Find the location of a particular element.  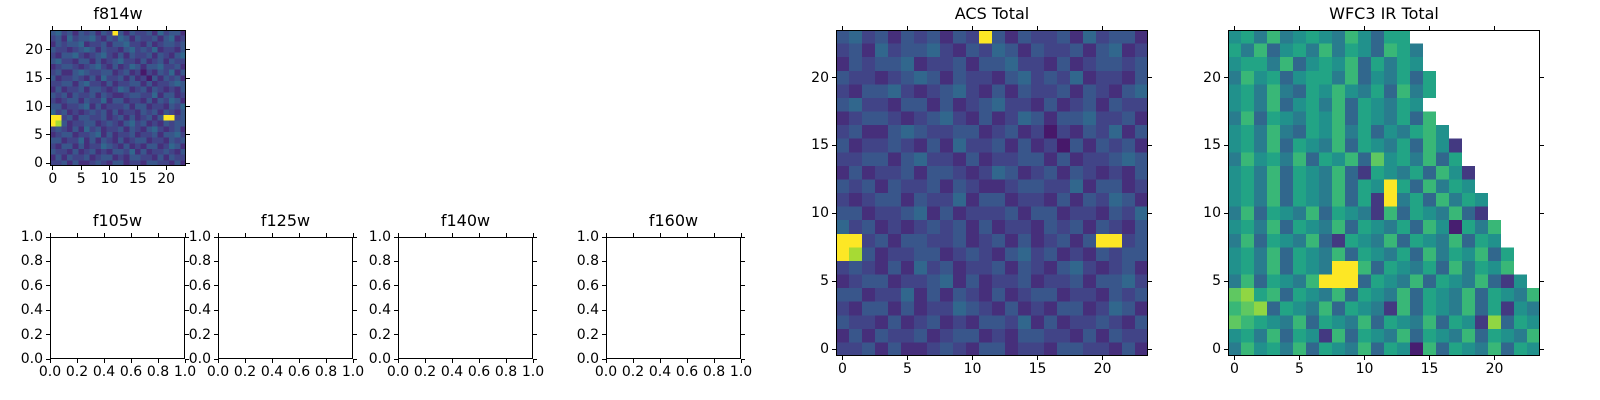

x-tick-label: 0 is located at coordinates (53, 179).